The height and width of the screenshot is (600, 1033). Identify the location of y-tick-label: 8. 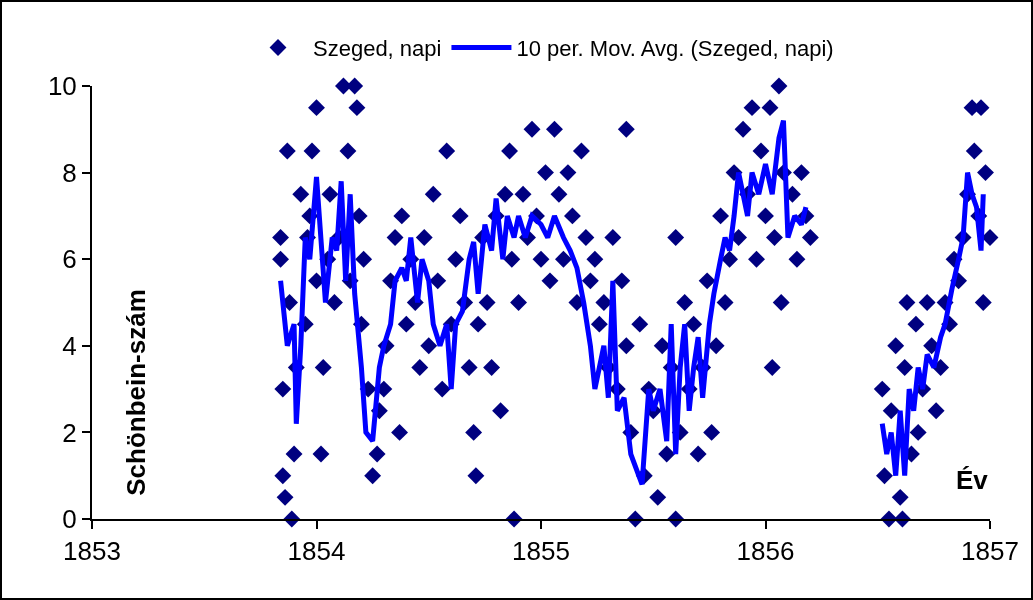
(69, 172).